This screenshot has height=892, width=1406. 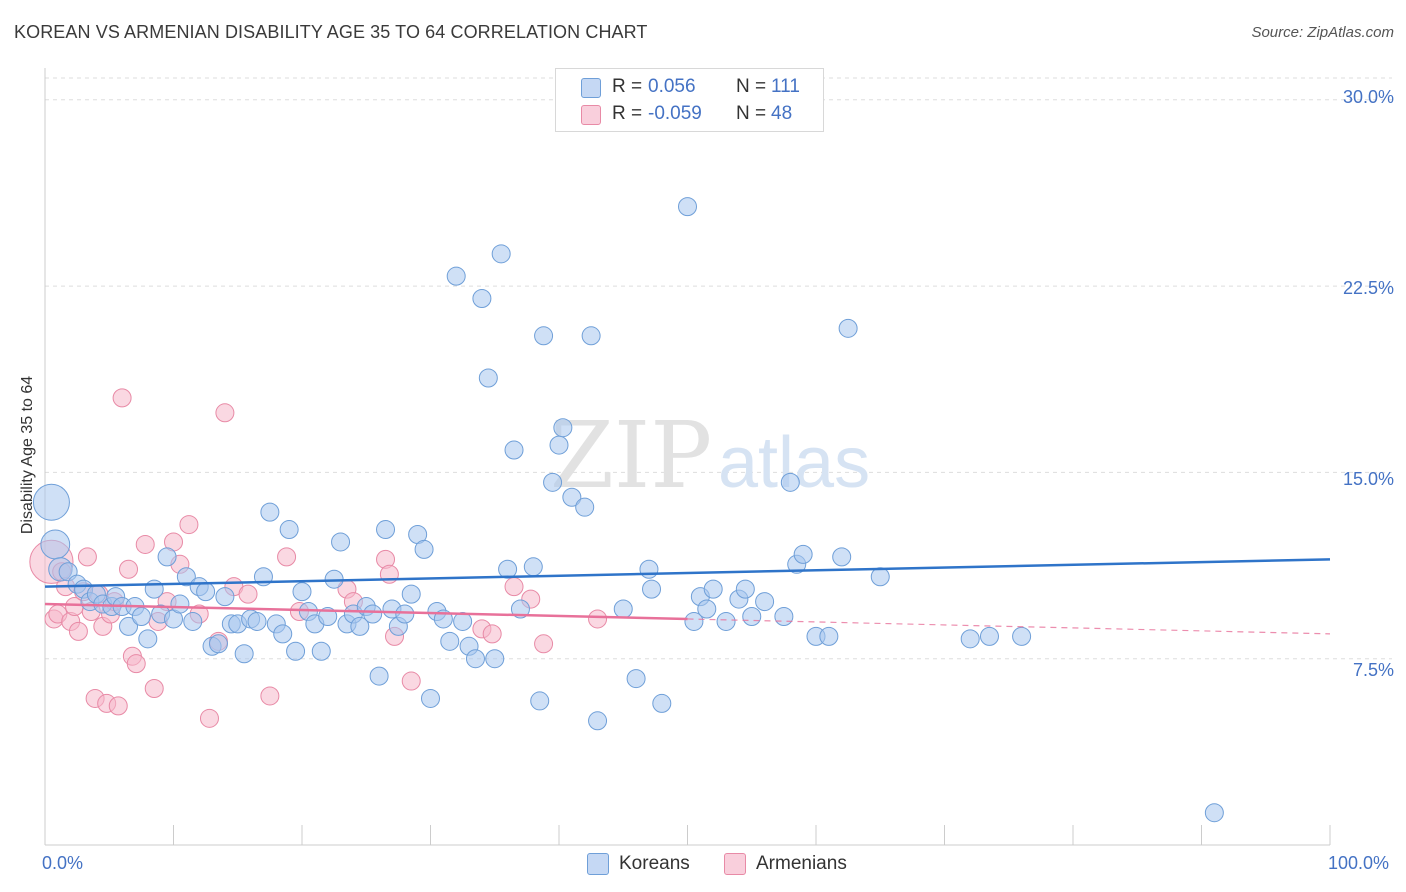 What do you see at coordinates (801, 863) in the screenshot?
I see `bottom-legend-label: Armenians` at bounding box center [801, 863].